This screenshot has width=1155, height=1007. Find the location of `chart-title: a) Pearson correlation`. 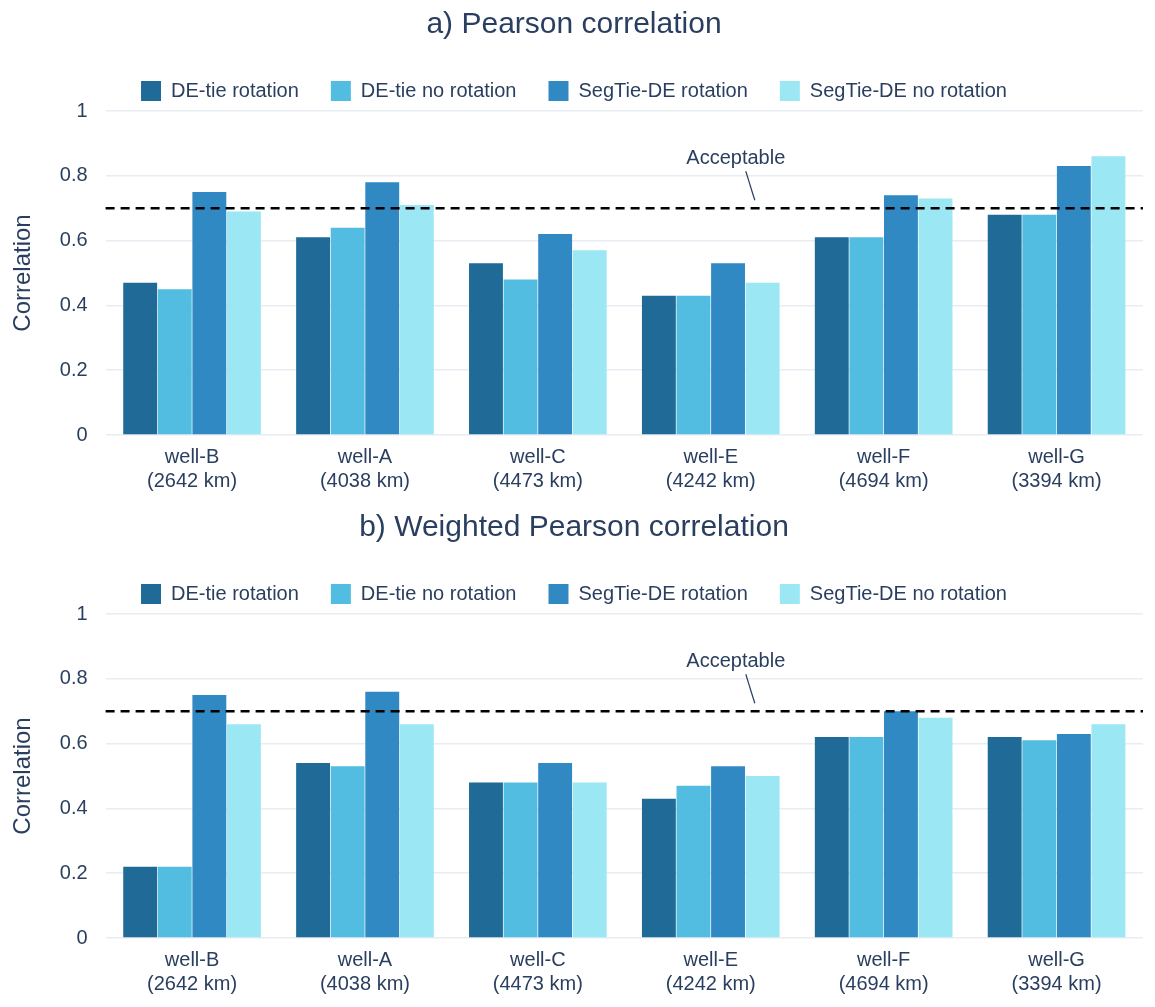

chart-title: a) Pearson correlation is located at coordinates (574, 23).